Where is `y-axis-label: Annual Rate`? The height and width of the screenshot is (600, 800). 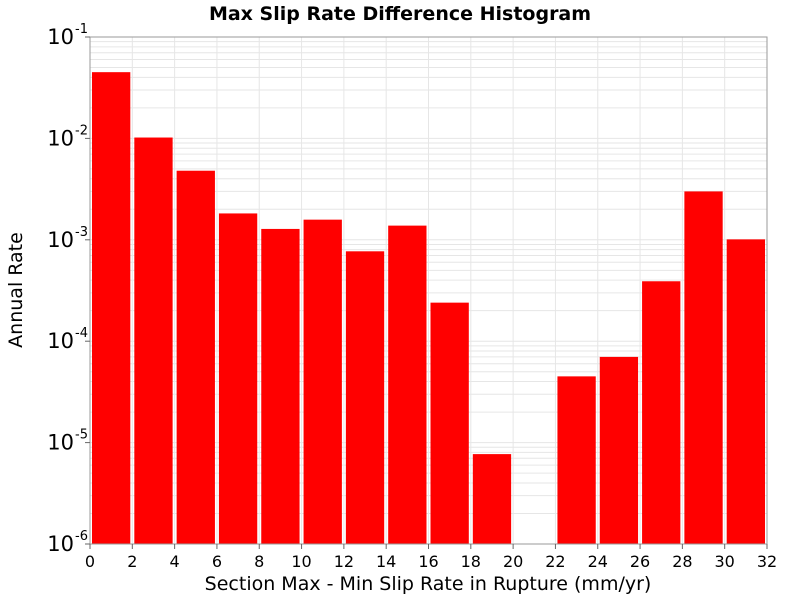 y-axis-label: Annual Rate is located at coordinates (16, 290).